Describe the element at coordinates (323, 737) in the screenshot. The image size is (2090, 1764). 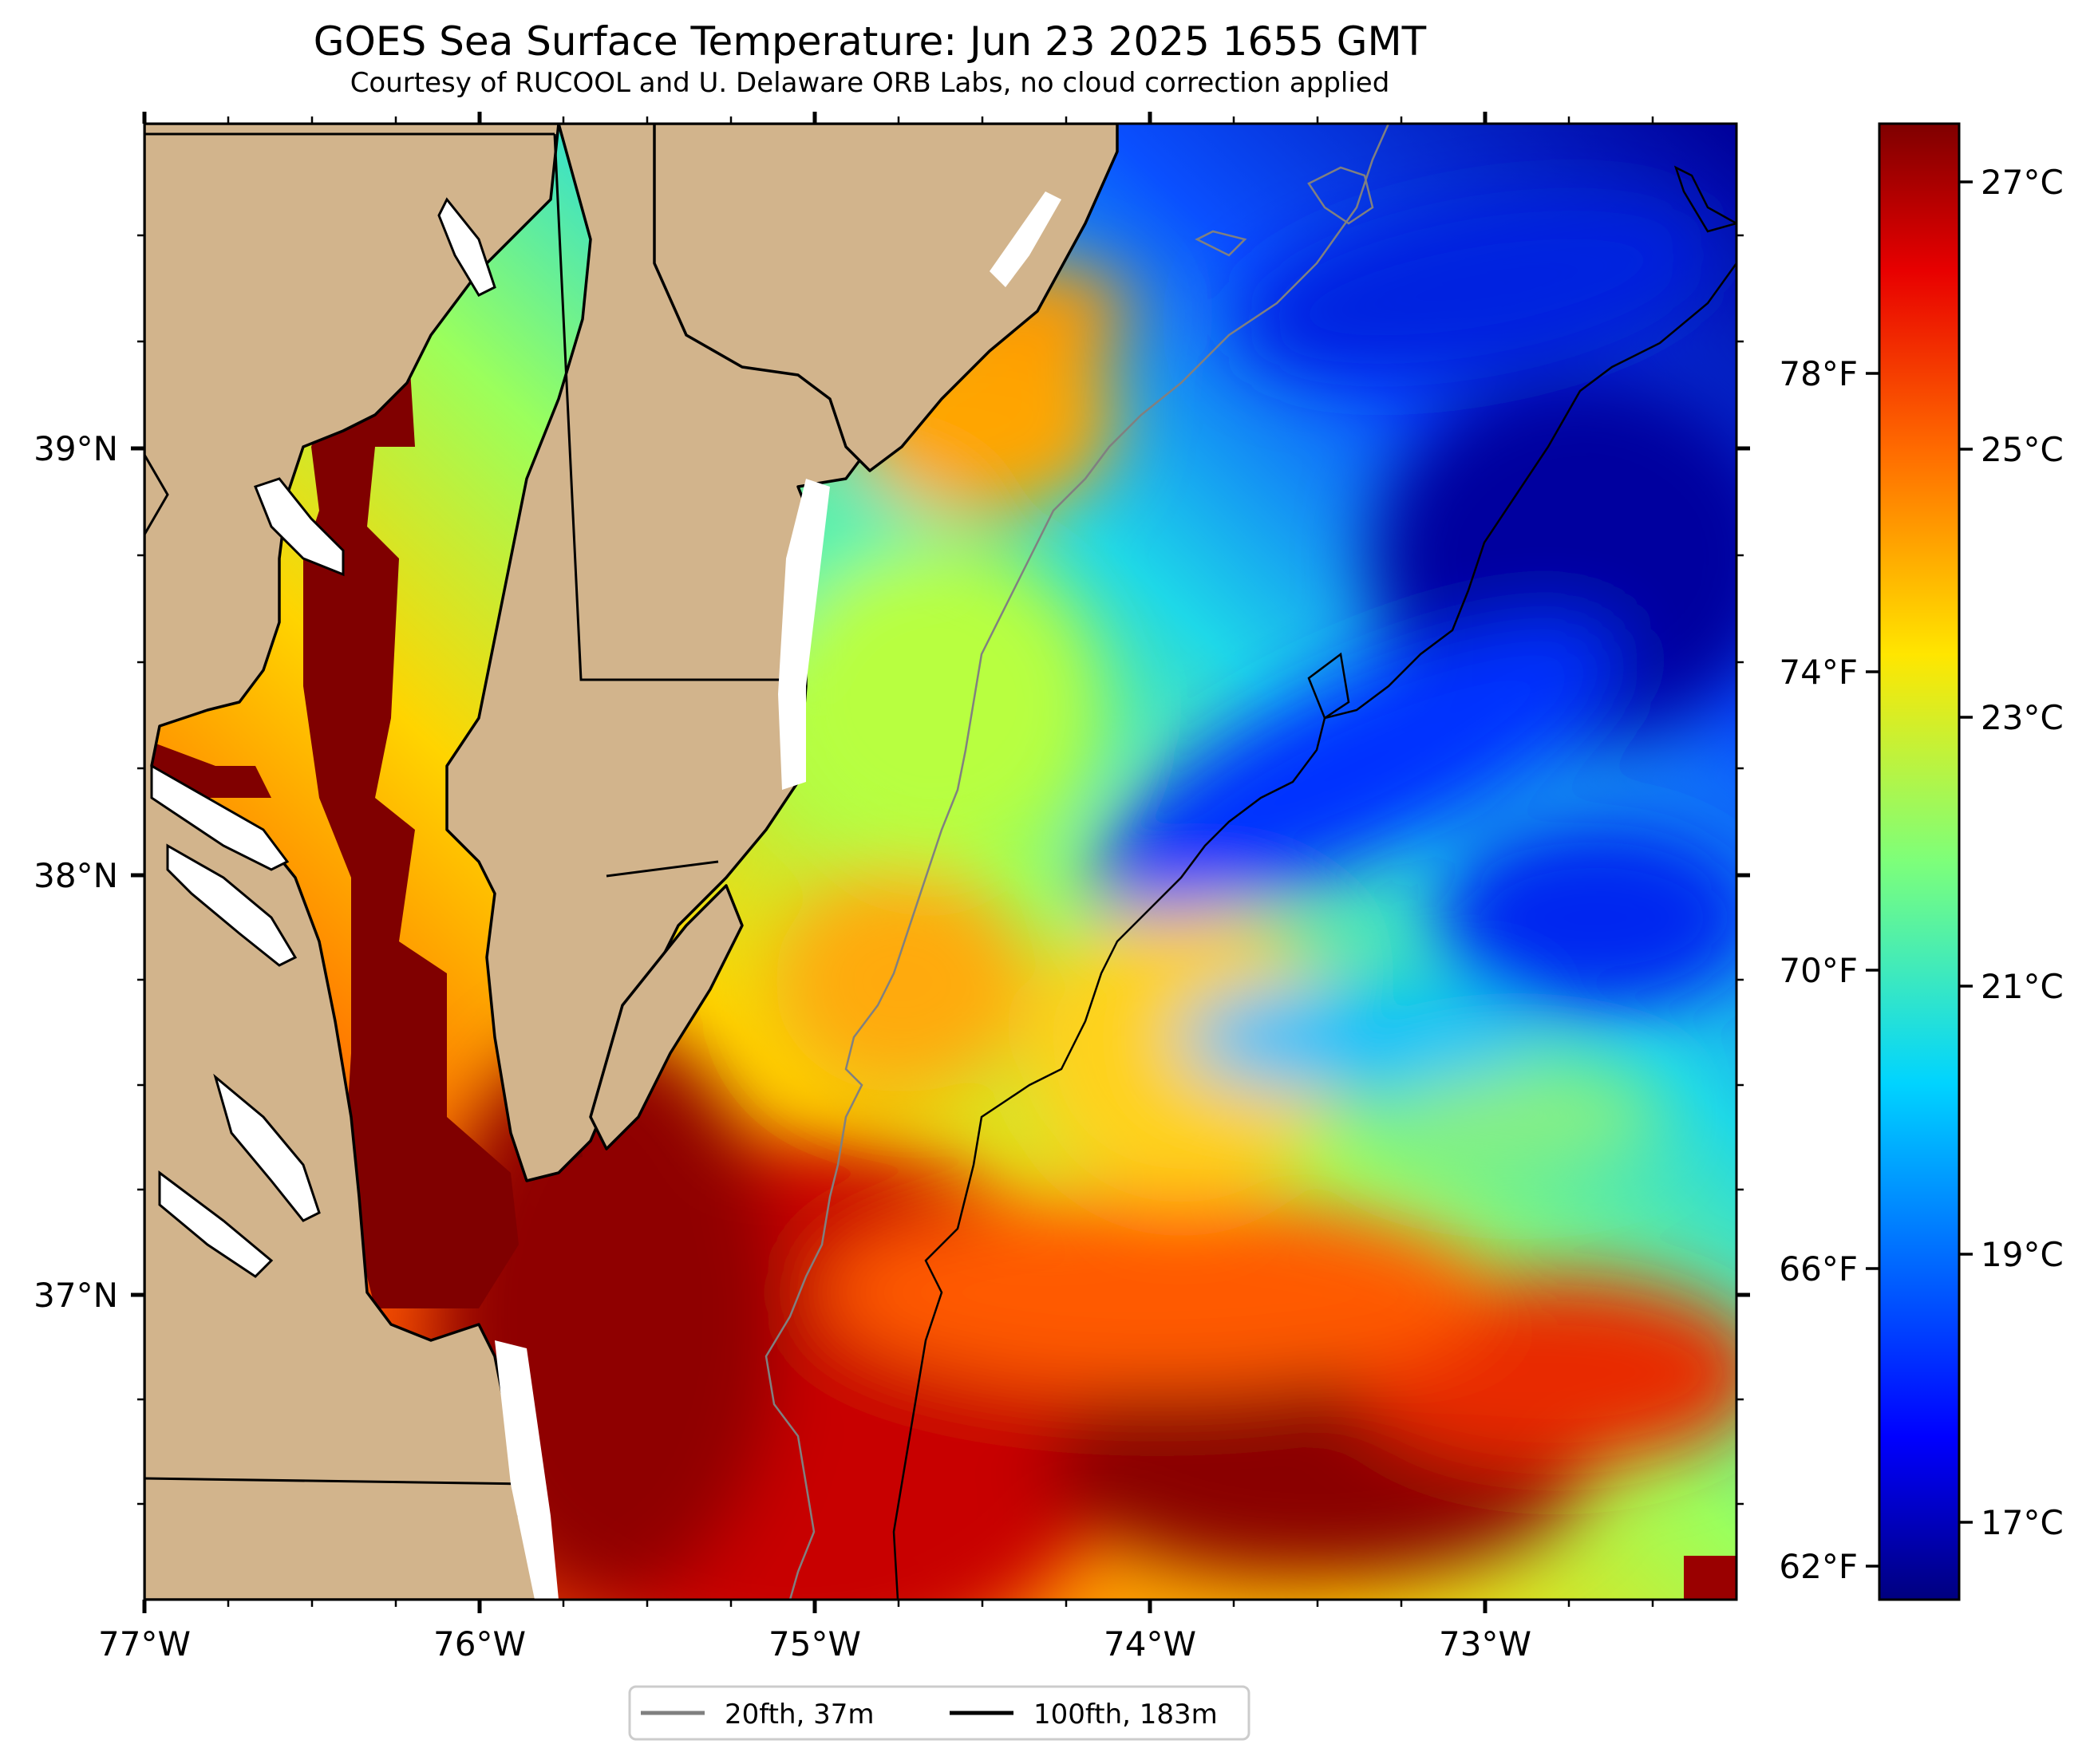
I see `rivers` at that location.